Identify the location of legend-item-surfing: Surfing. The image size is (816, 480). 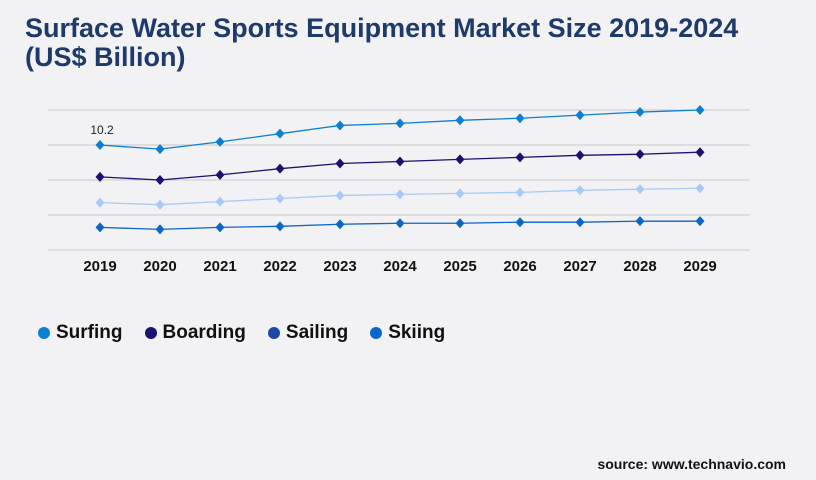
(80, 333).